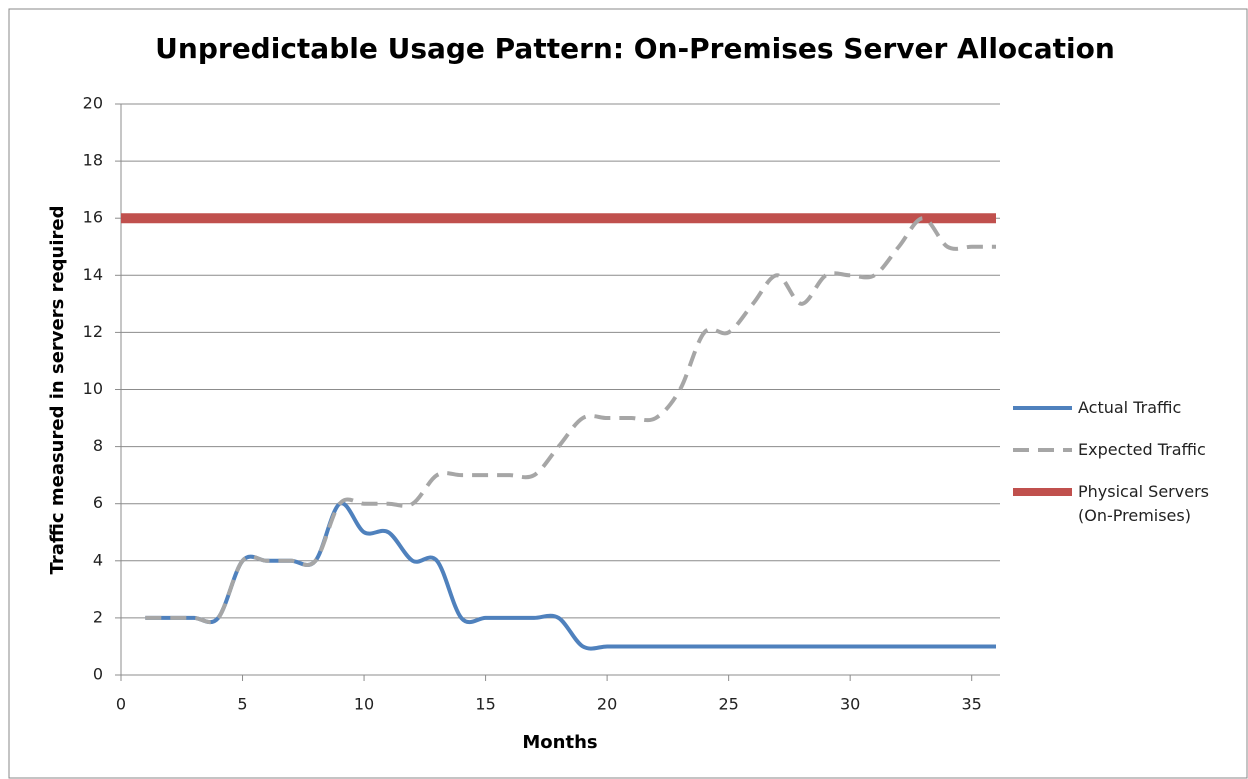 The image size is (1248, 779). What do you see at coordinates (1130, 407) in the screenshot?
I see `legend-label: Actual Traffic` at bounding box center [1130, 407].